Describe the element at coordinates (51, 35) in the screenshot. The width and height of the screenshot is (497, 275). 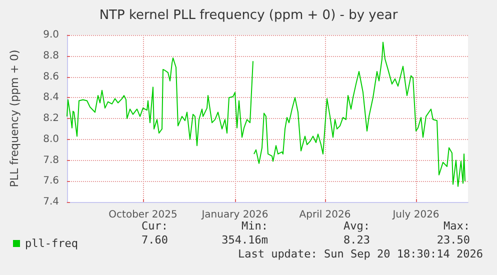
I see `y-tick-label: 9.0` at that location.